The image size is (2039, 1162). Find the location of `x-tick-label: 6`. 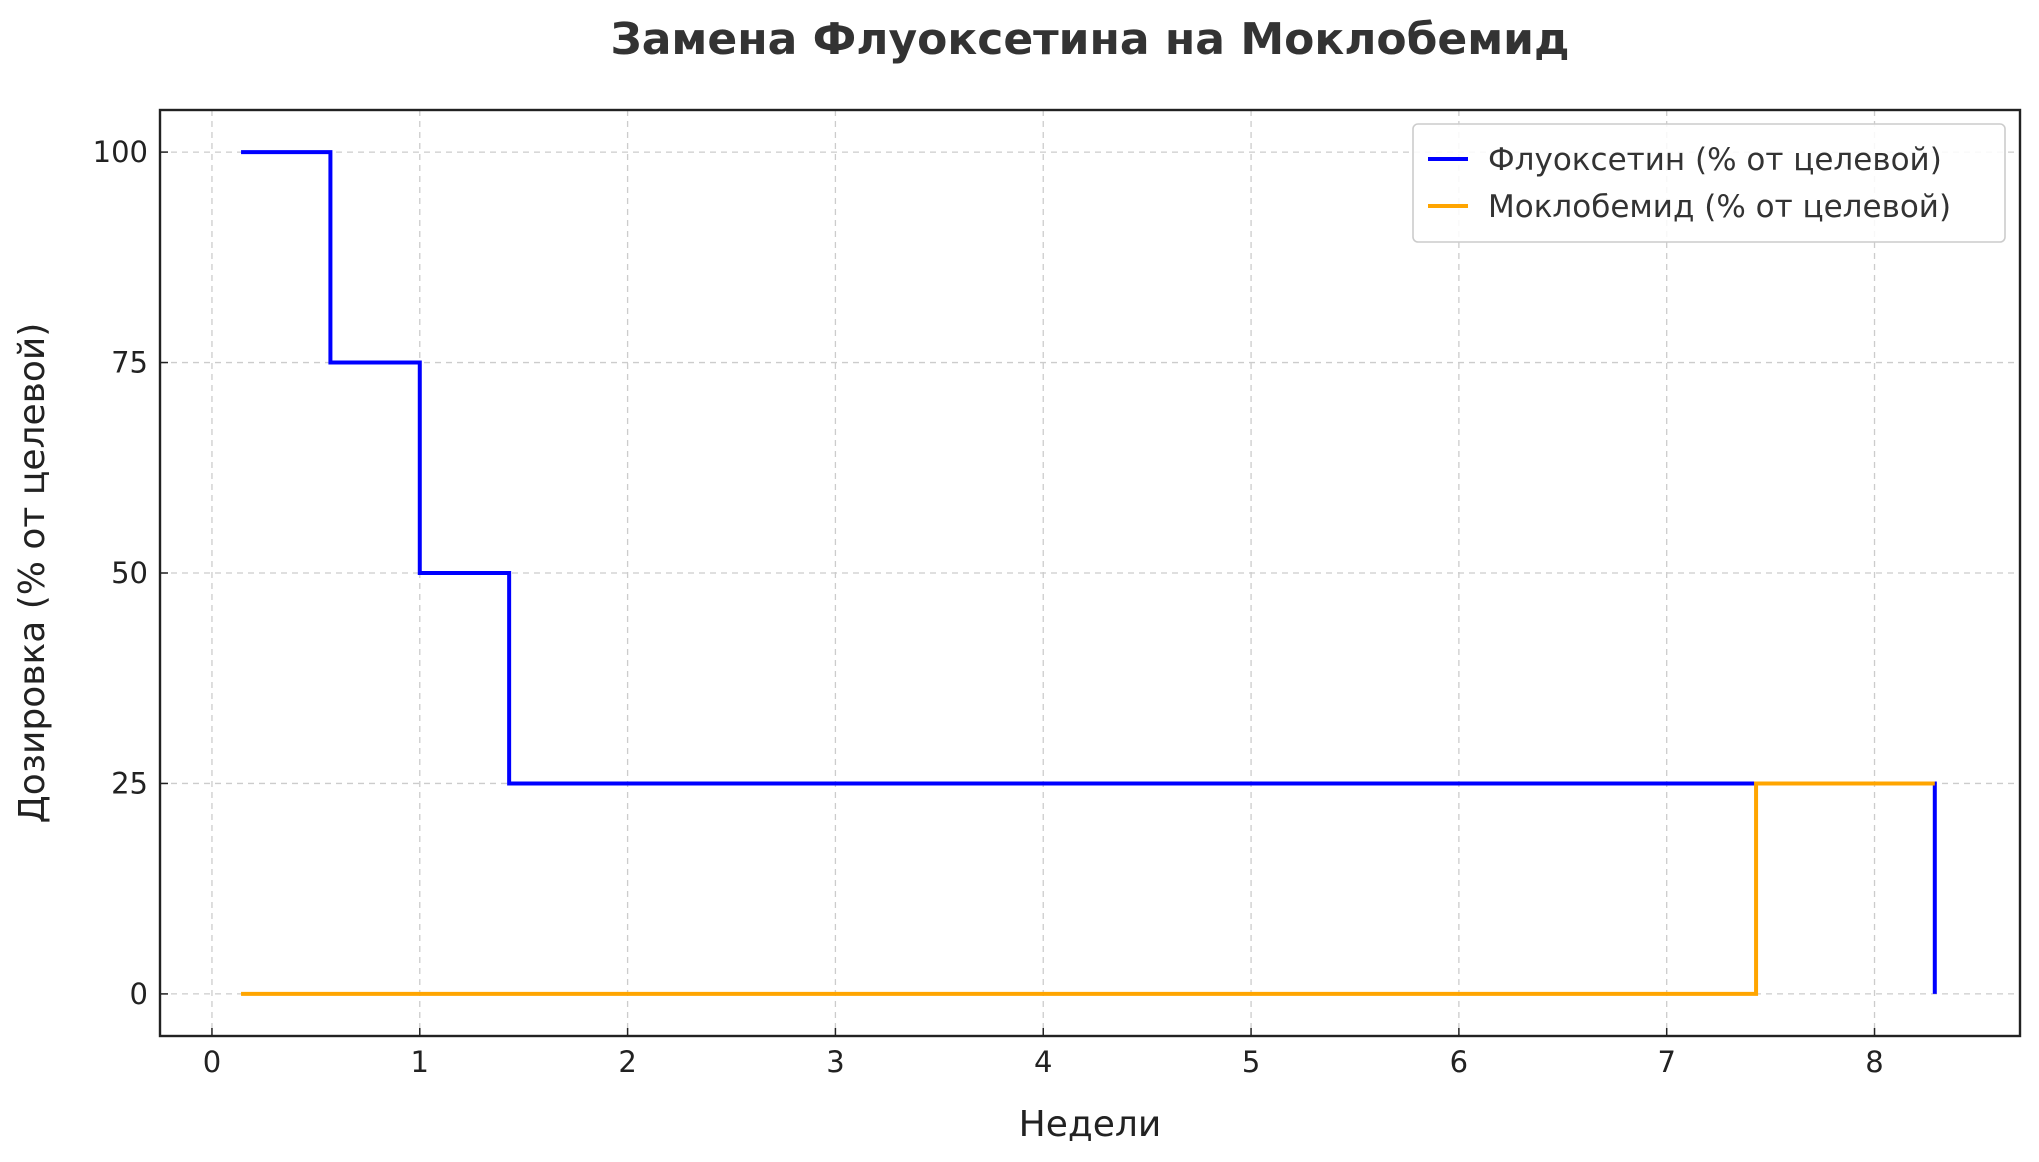

x-tick-label: 6 is located at coordinates (1459, 1062).